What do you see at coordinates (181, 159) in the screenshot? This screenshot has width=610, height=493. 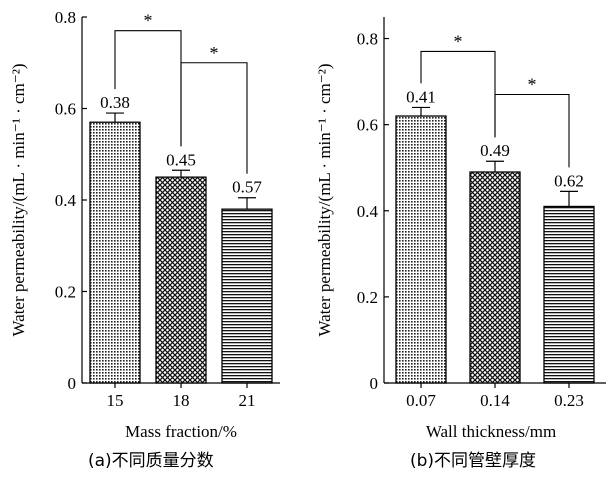 I see `bar-value-label: 0.45` at bounding box center [181, 159].